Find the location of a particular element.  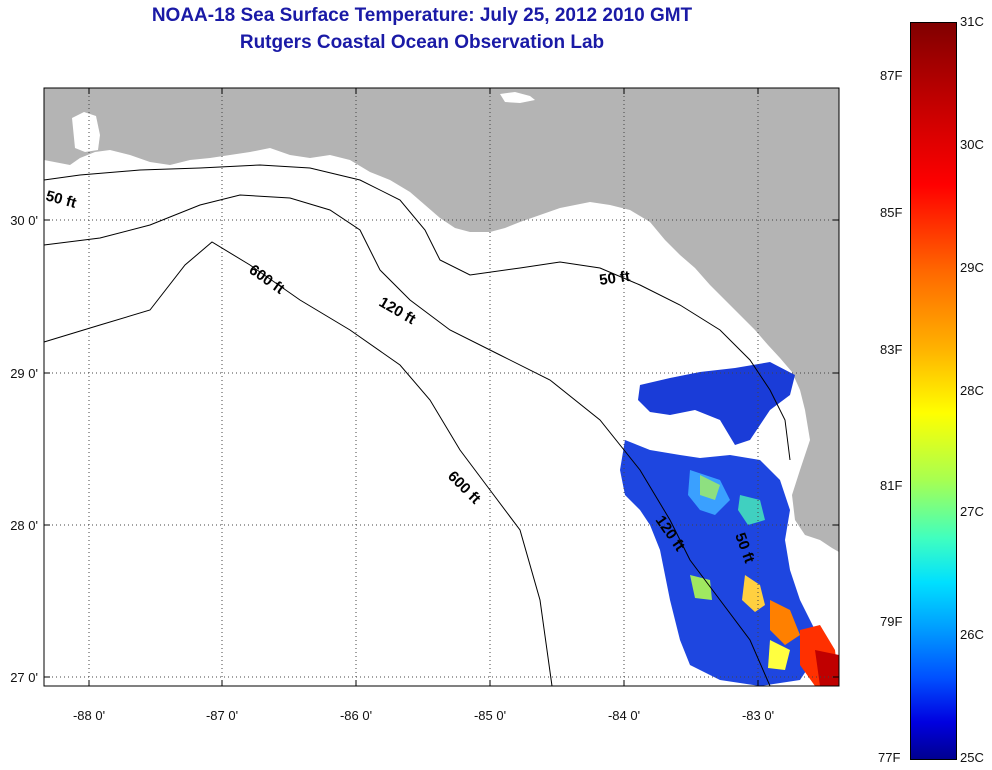

lon-label: -85 0' is located at coordinates (490, 715).